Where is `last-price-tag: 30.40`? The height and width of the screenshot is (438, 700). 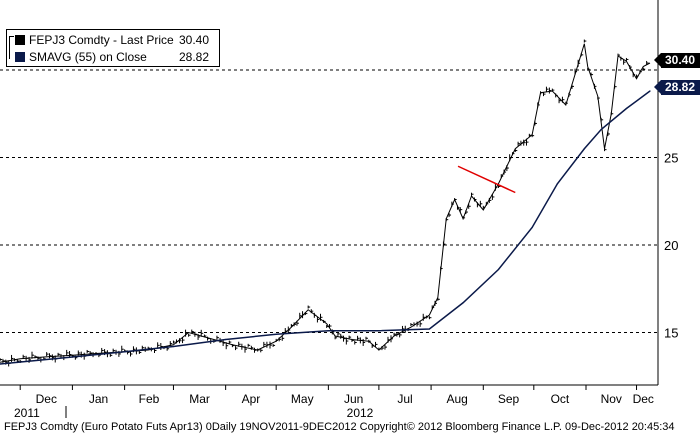
last-price-tag: 30.40 is located at coordinates (677, 60).